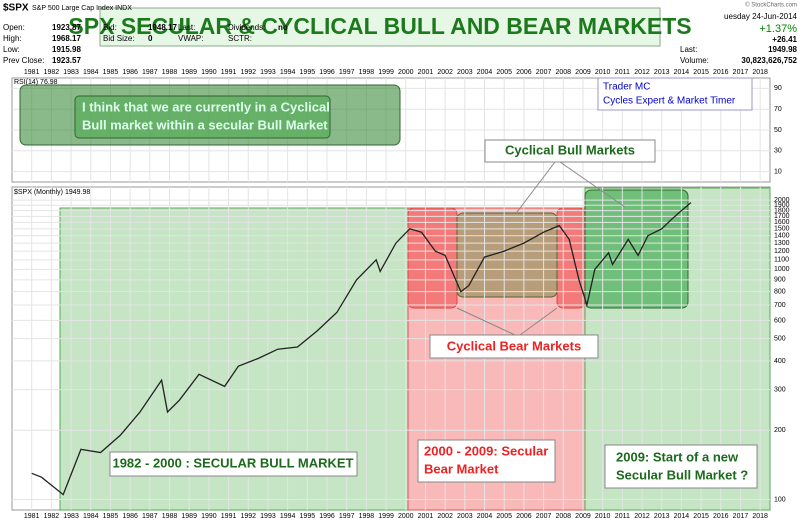 The image size is (800, 528). What do you see at coordinates (66, 60) in the screenshot?
I see `field-value: 1923.57` at bounding box center [66, 60].